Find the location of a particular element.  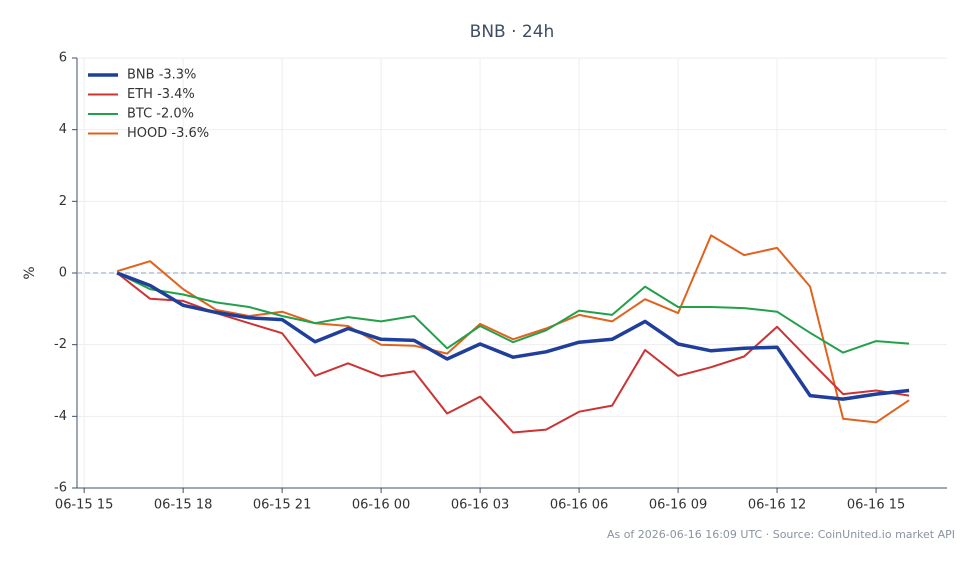

x-tick-label: 06-15 21 is located at coordinates (282, 505).